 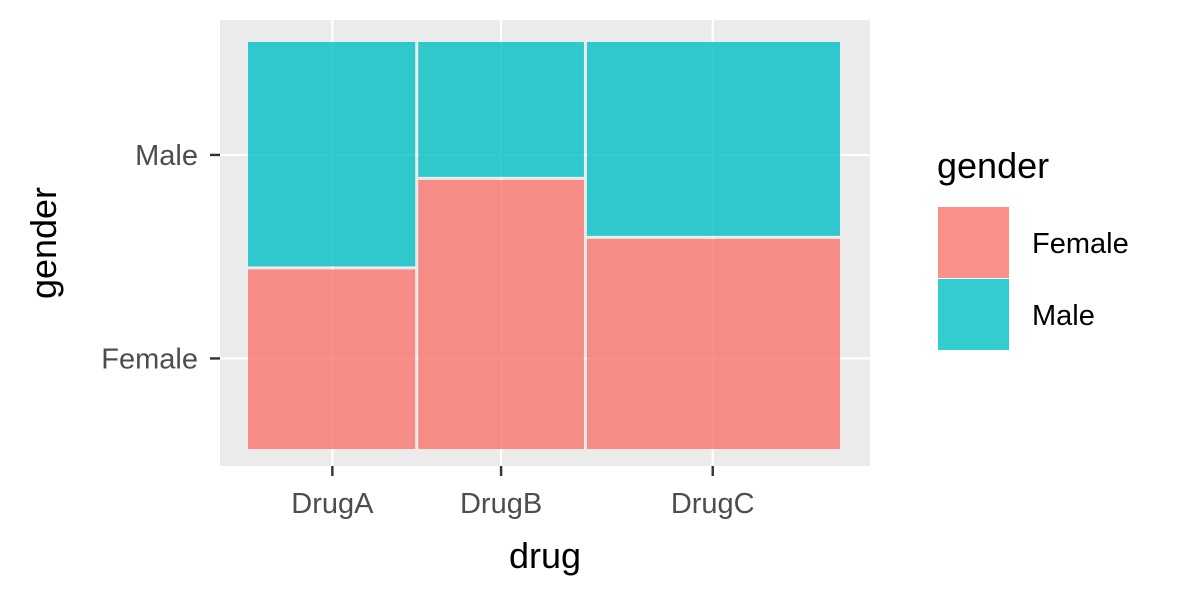 What do you see at coordinates (973, 242) in the screenshot?
I see `legend-key-female` at bounding box center [973, 242].